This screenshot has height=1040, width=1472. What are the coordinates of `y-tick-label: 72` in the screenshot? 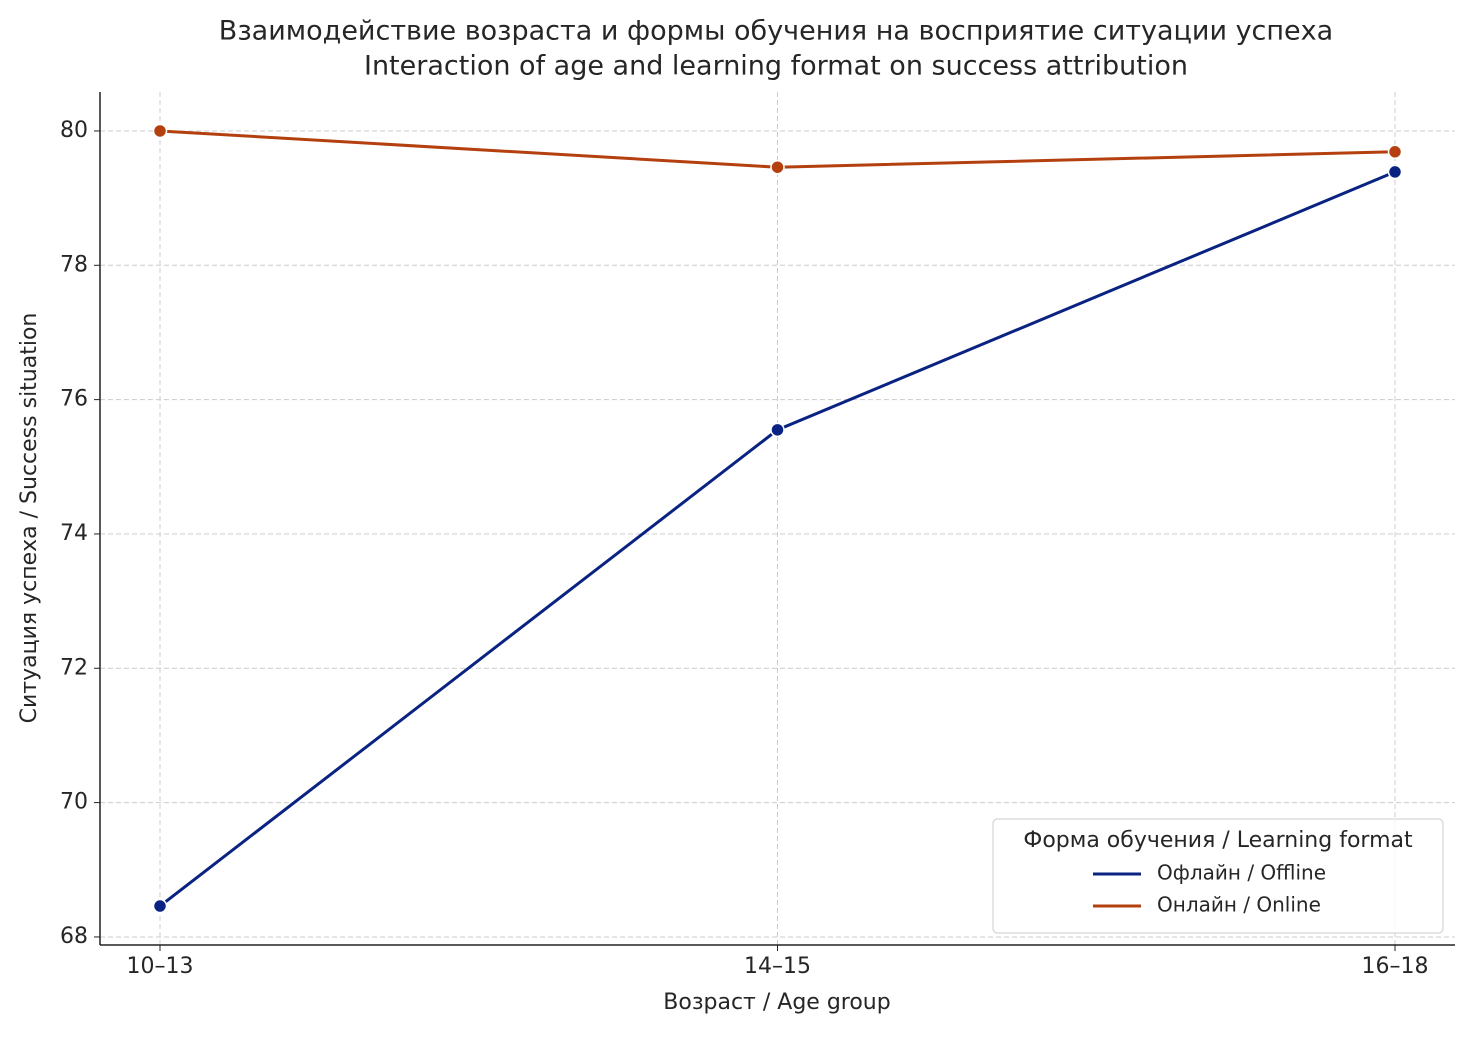 It's located at (74, 667).